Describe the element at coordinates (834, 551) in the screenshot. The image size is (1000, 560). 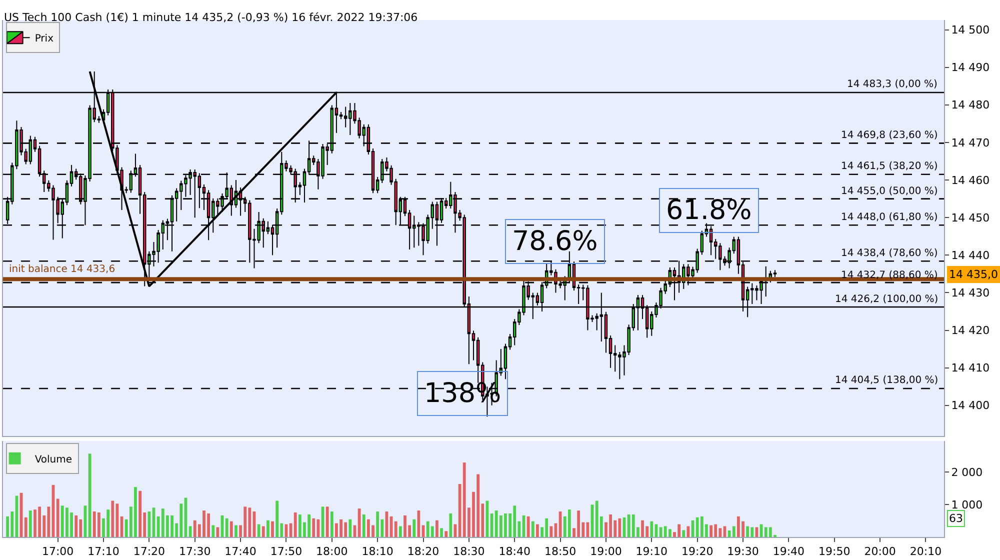
I see `x-tick-label: 19:50` at that location.